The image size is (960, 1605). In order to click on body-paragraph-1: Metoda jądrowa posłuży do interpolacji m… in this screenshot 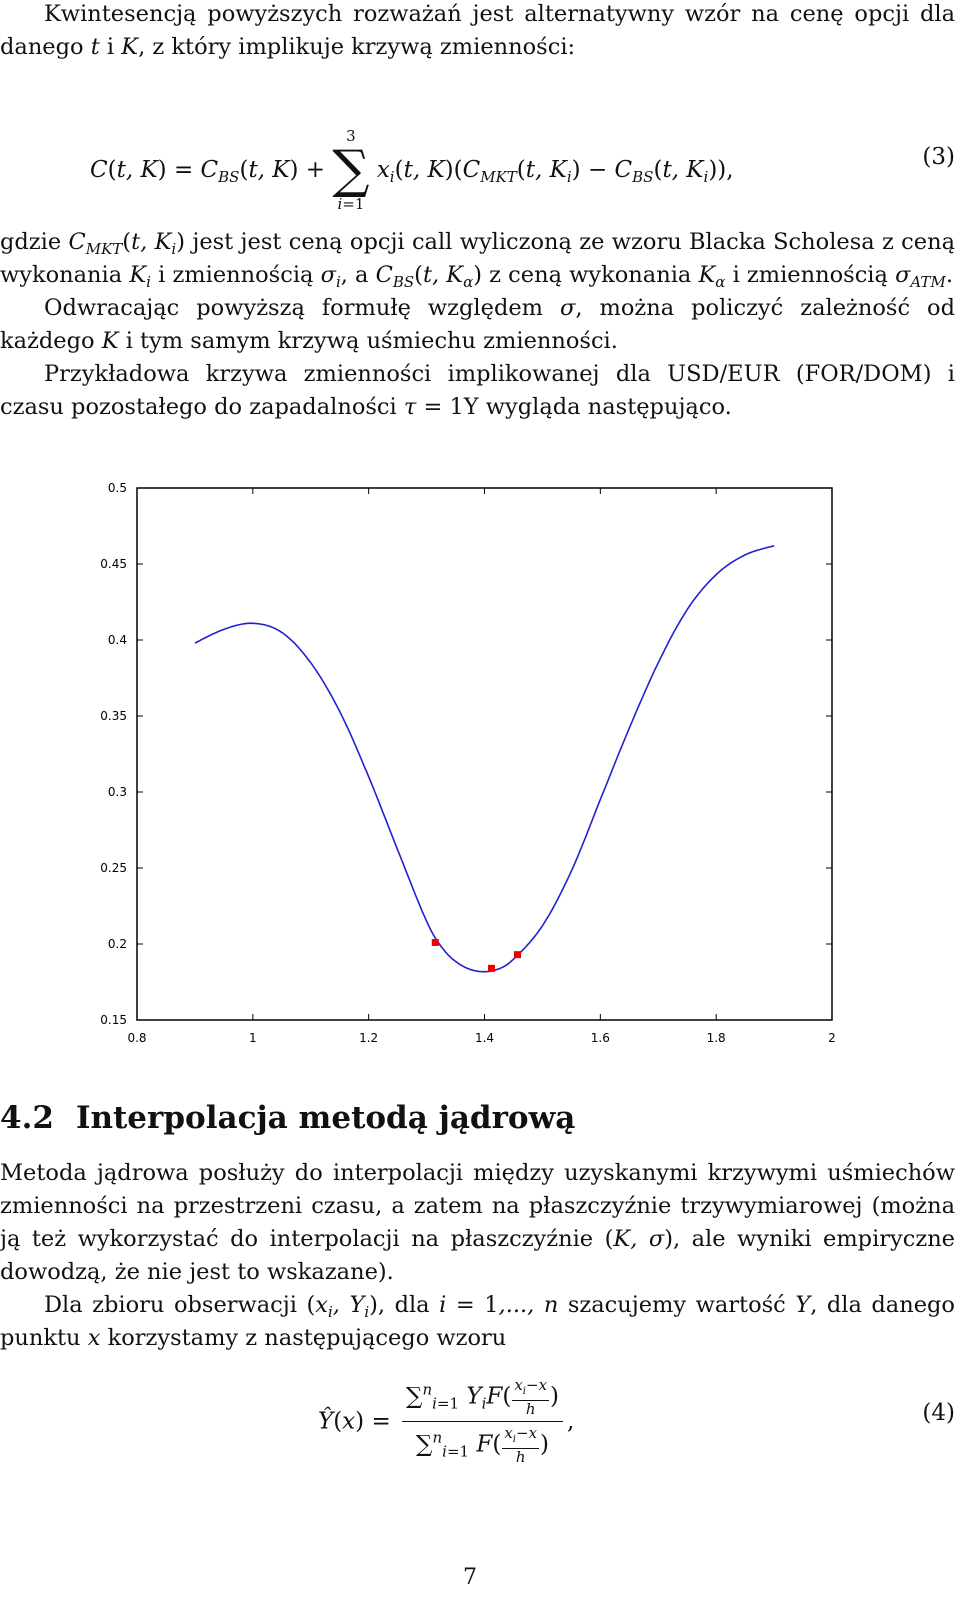, I will do `click(478, 1222)`.